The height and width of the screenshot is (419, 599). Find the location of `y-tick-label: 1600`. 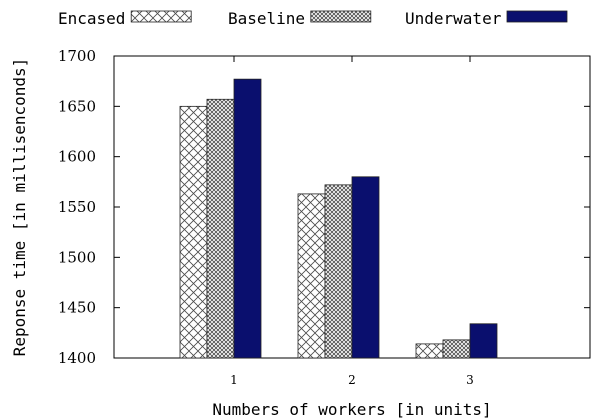

y-tick-label: 1600 is located at coordinates (77, 157).